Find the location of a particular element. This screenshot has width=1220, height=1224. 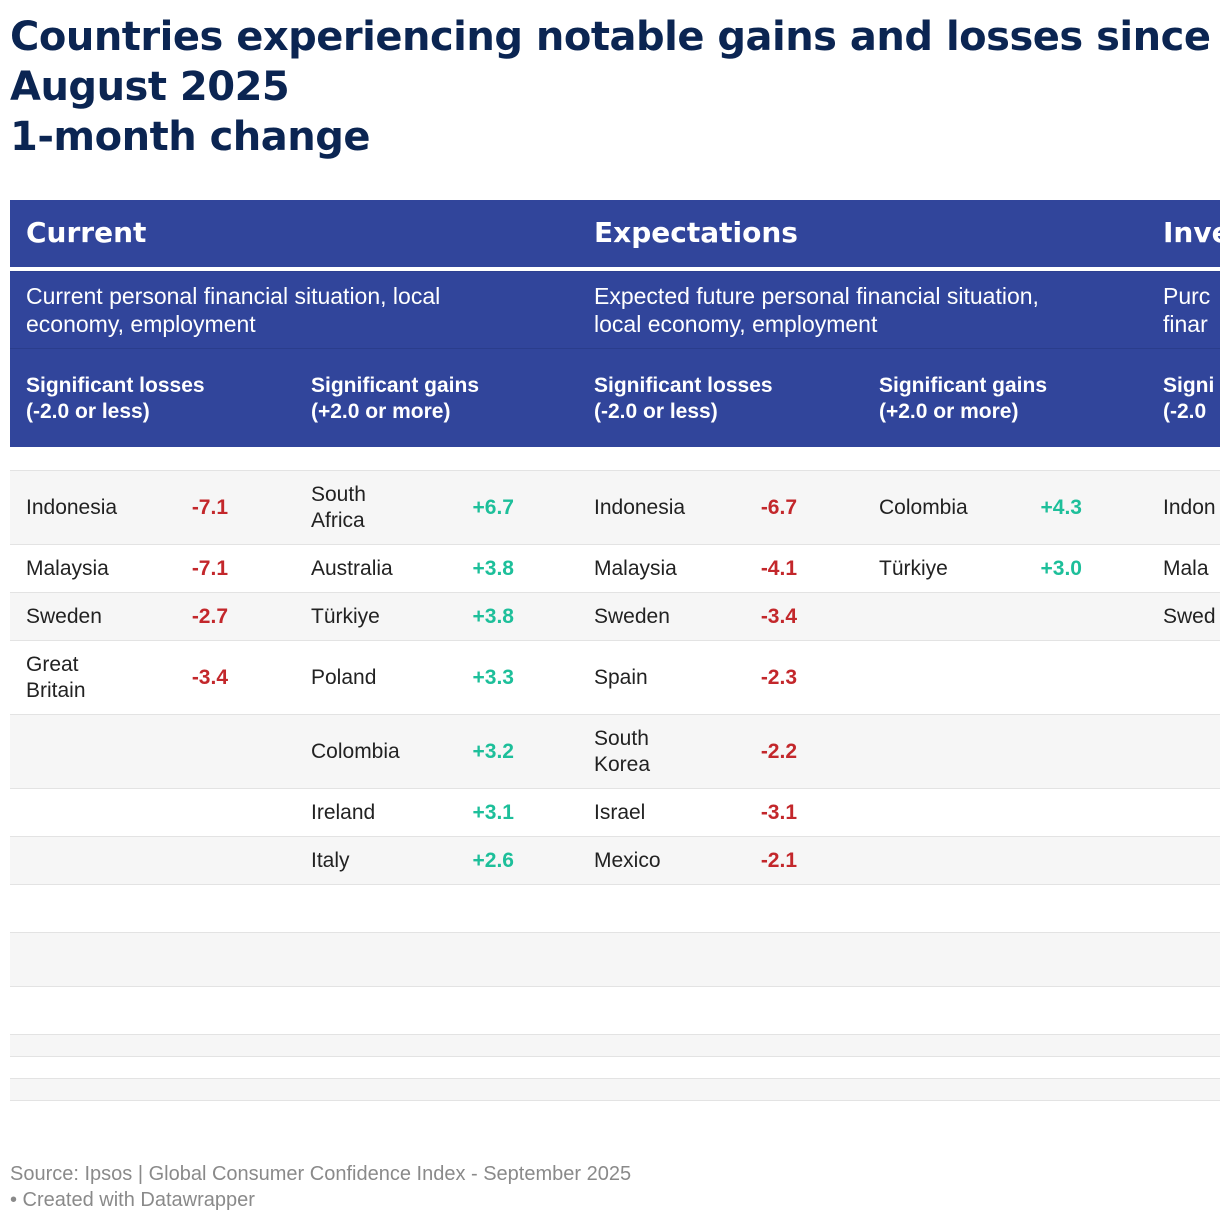

change-value: -3.1 is located at coordinates (778, 812).